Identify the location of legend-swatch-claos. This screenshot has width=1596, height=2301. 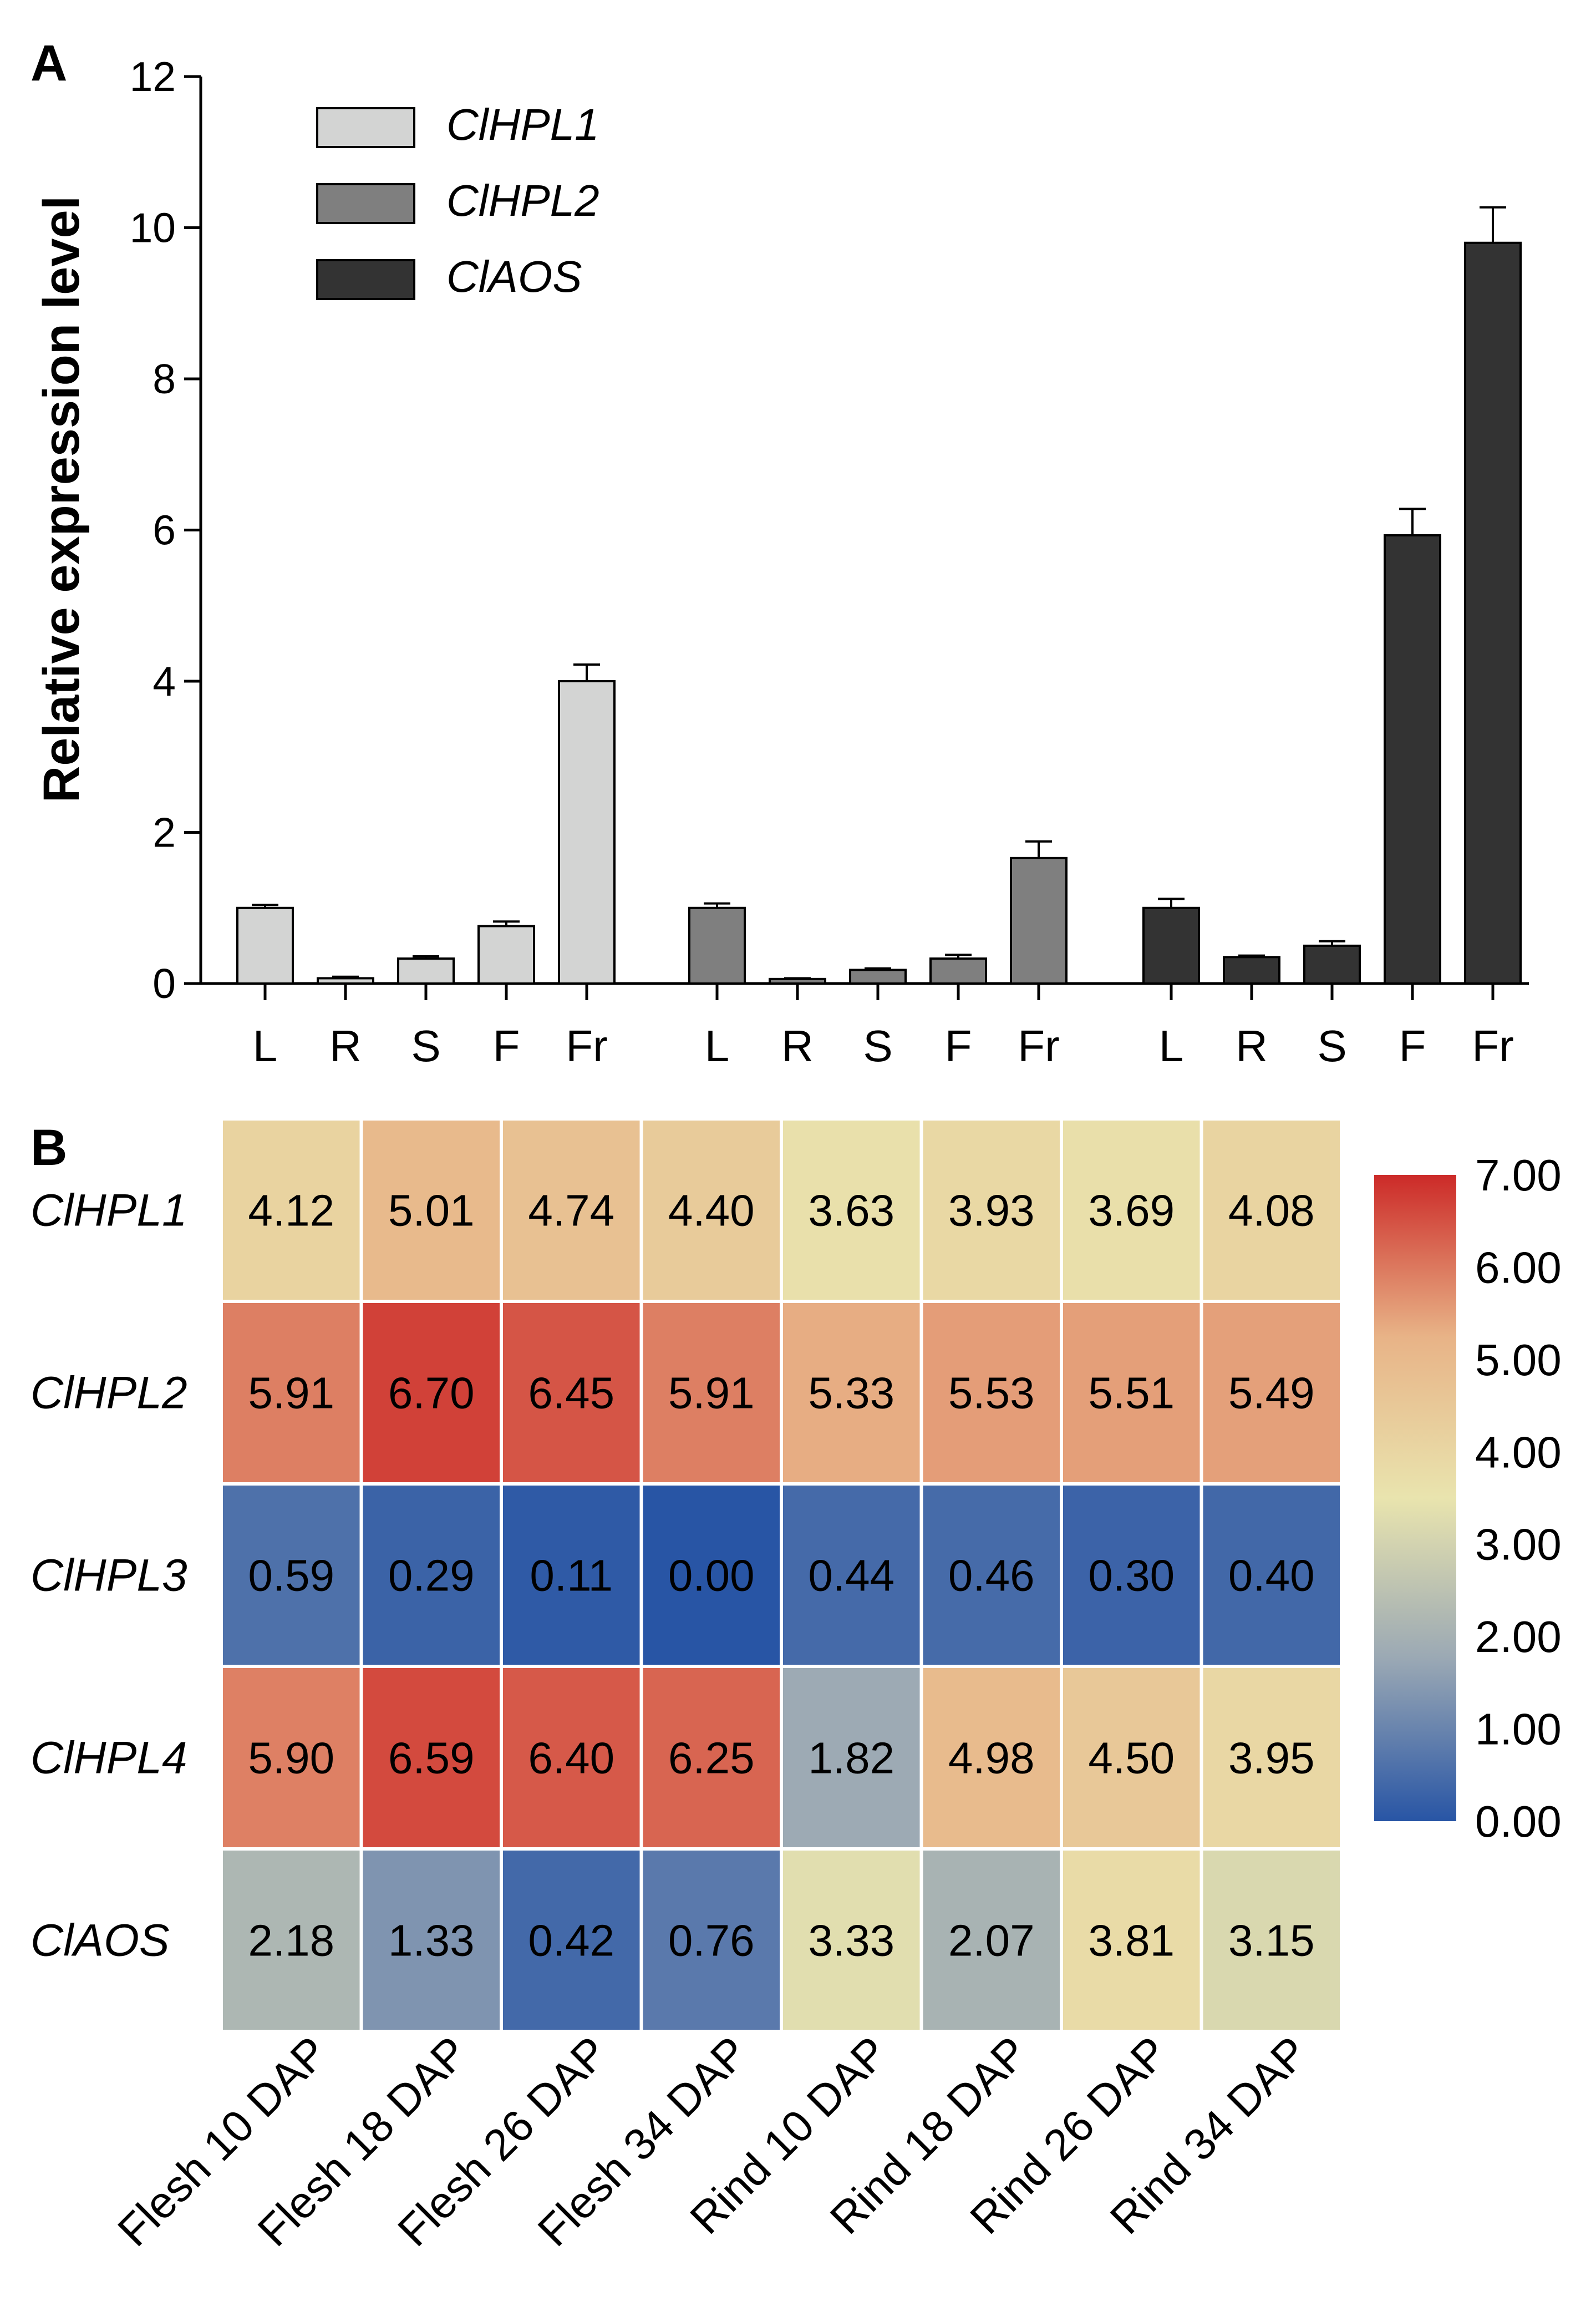
(365, 279).